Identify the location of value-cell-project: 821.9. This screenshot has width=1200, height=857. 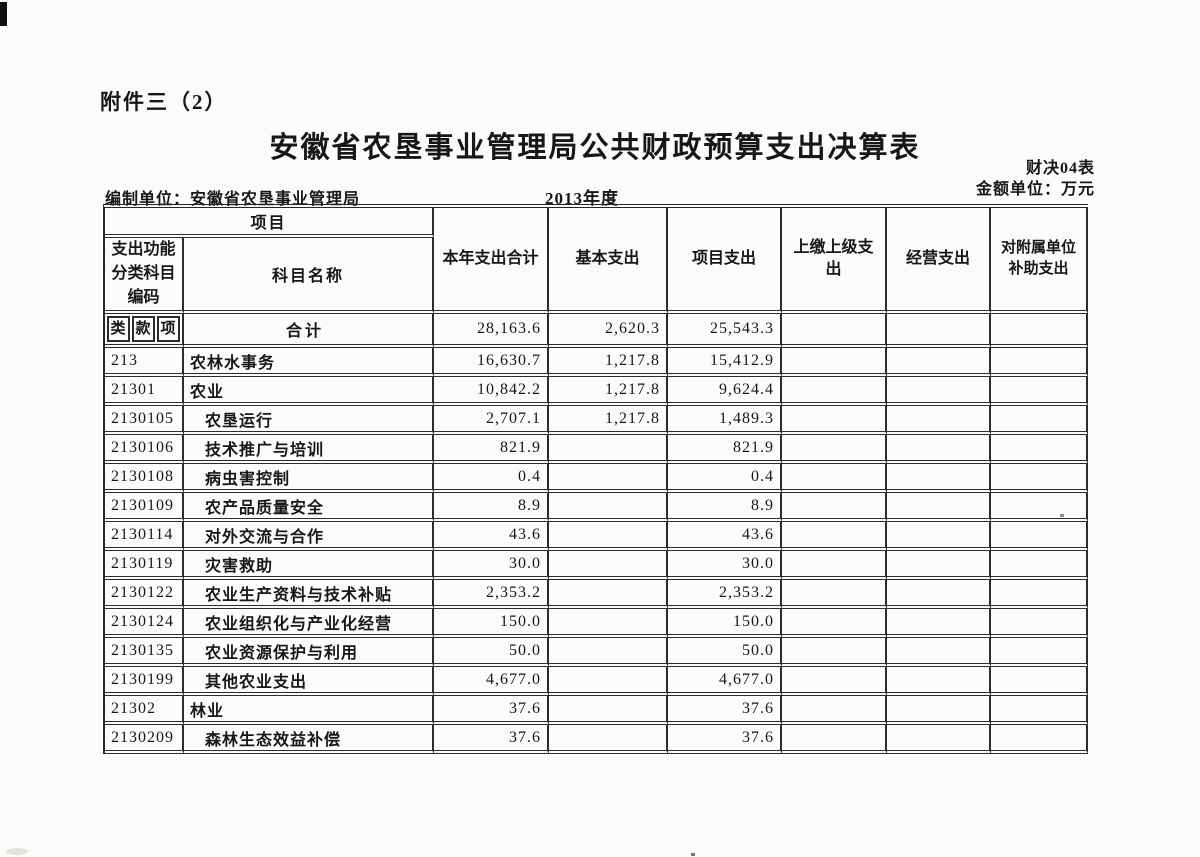
(725, 449).